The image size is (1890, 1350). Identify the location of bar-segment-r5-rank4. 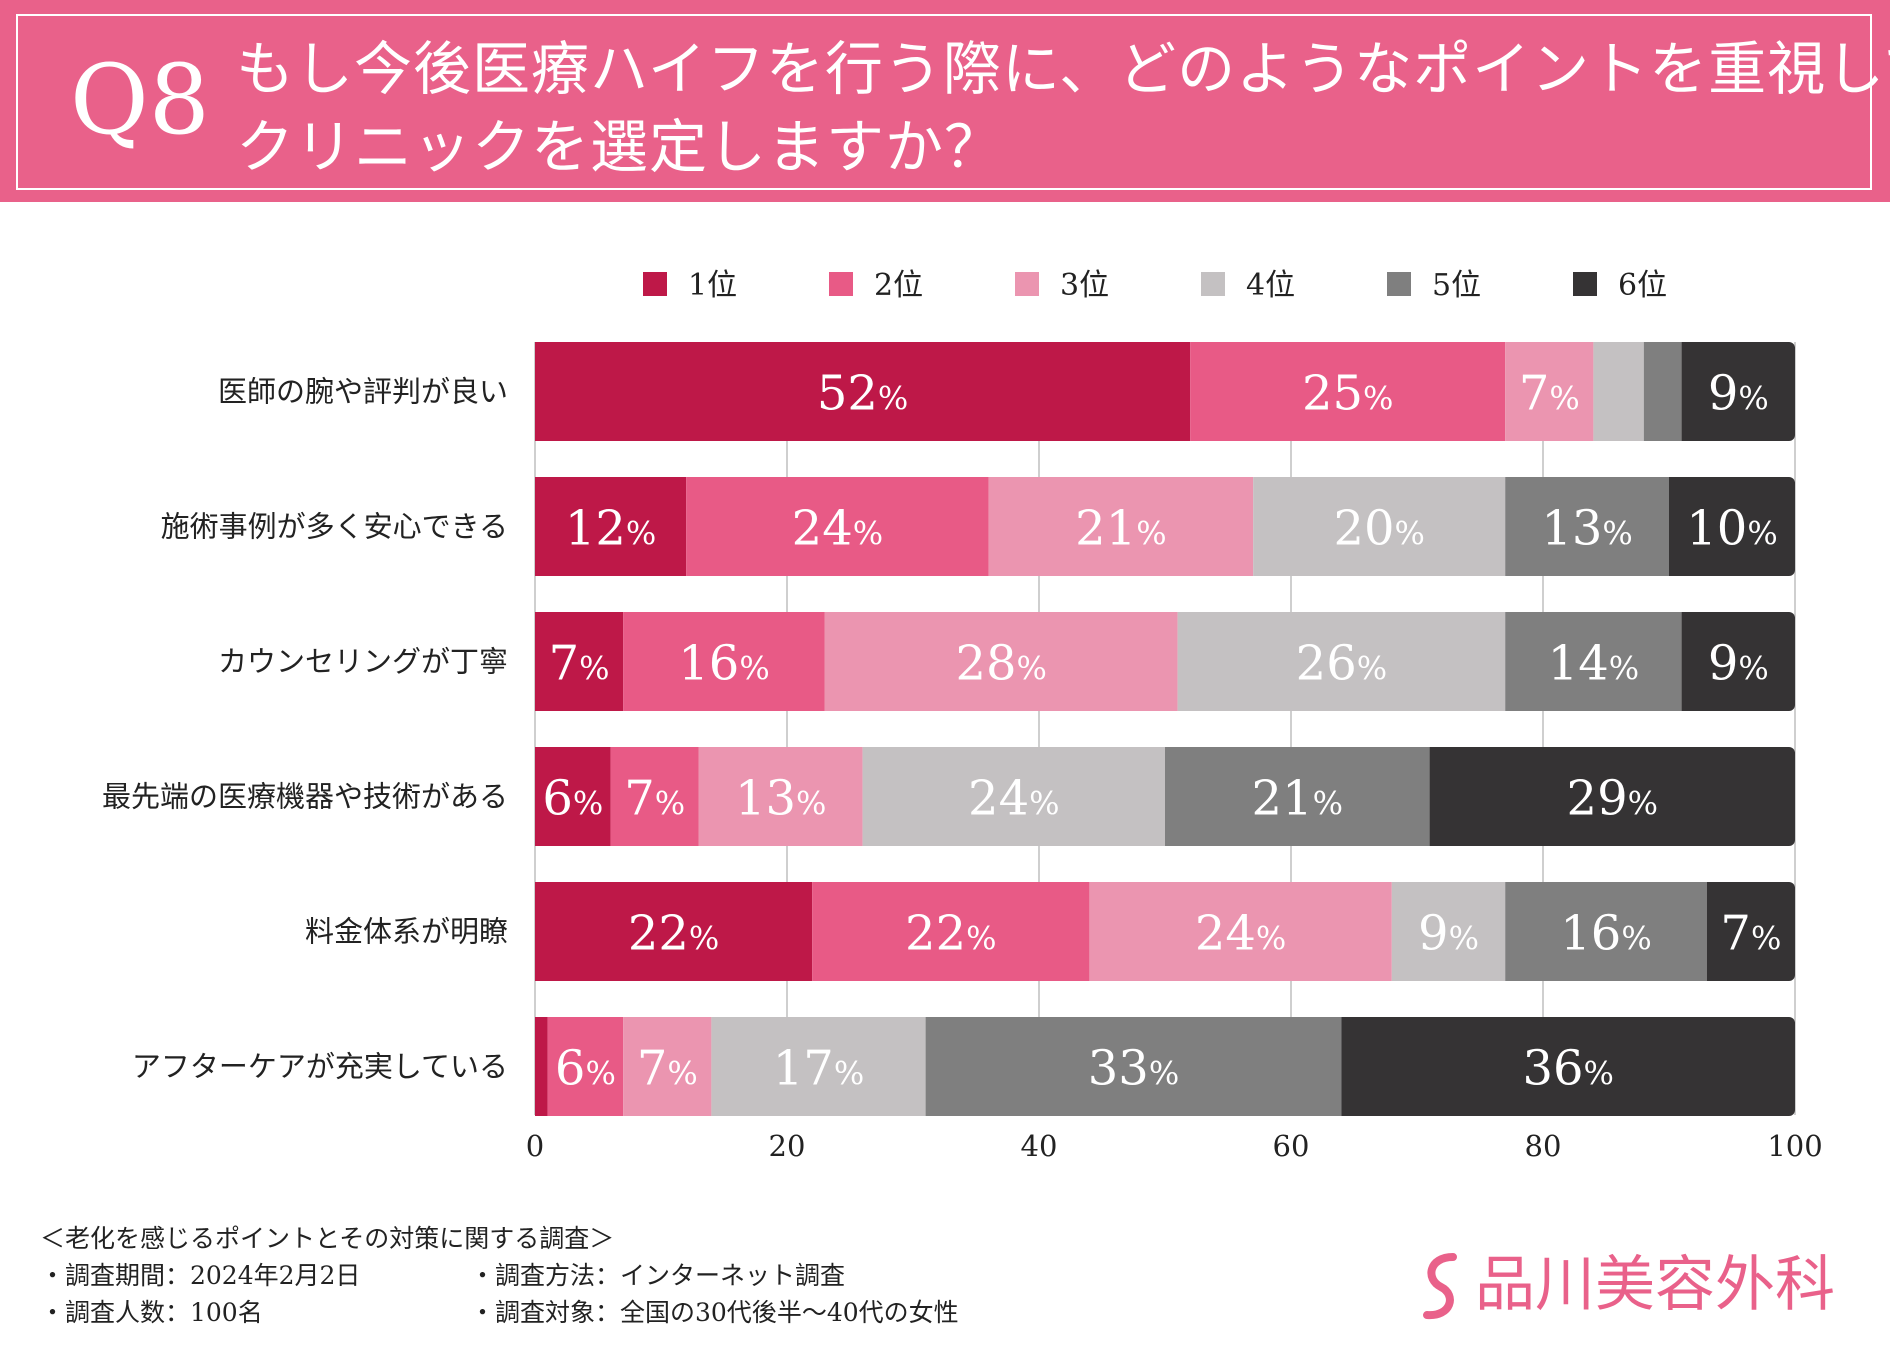
(1448, 931).